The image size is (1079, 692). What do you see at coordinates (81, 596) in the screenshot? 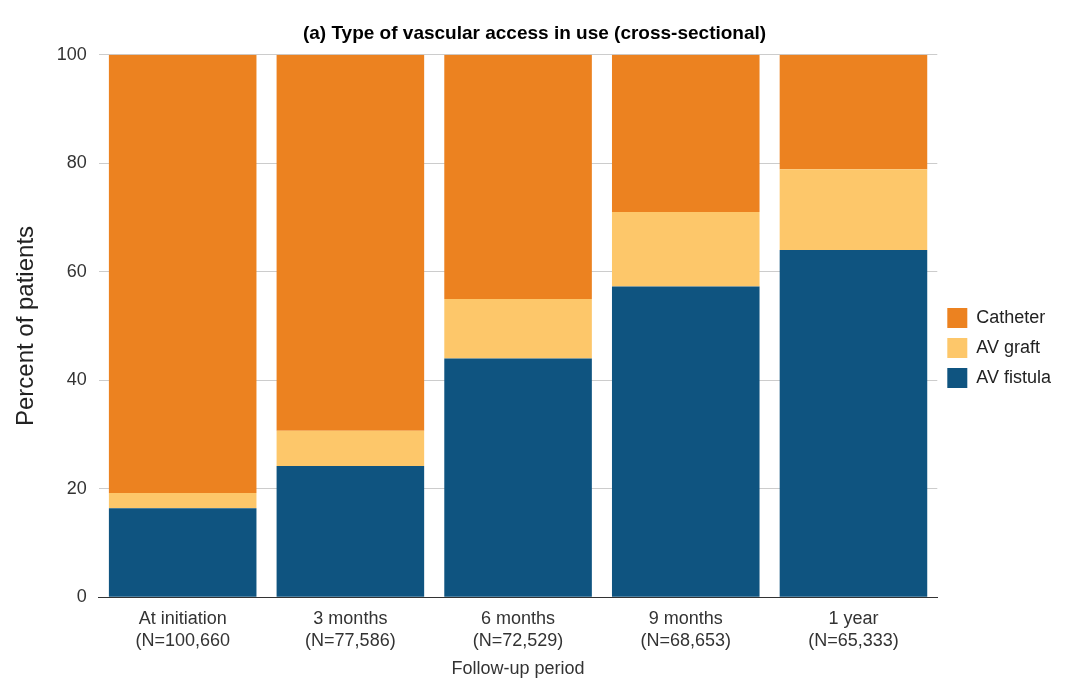
I see `y-tick-label: 0` at bounding box center [81, 596].